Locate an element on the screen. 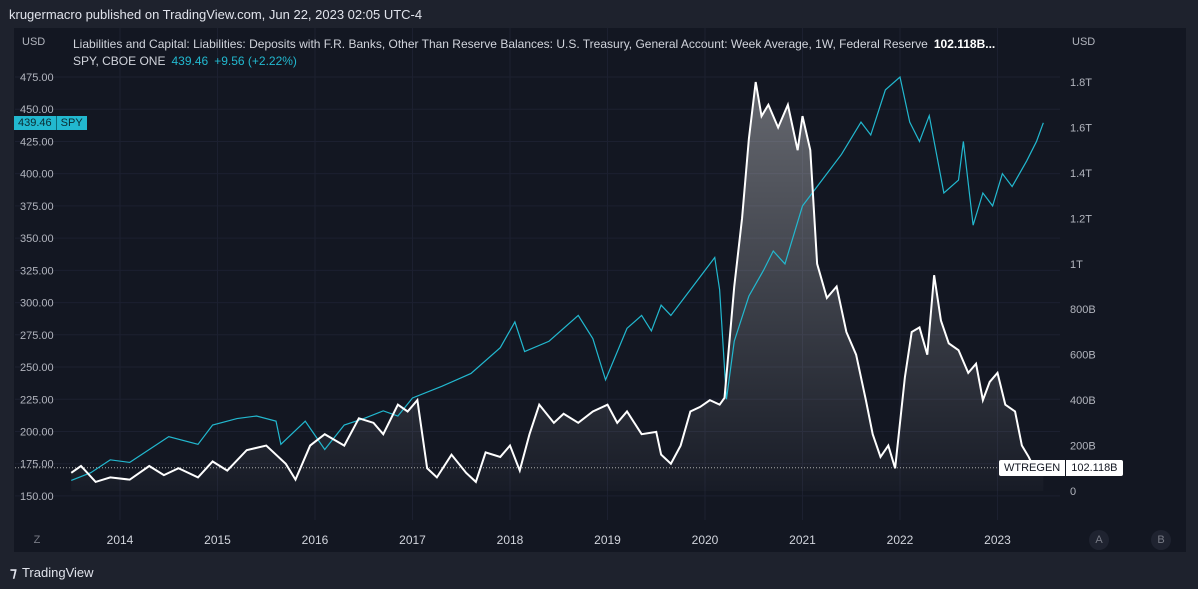 This screenshot has height=589, width=1198. left-axis-unit: USD is located at coordinates (34, 42).